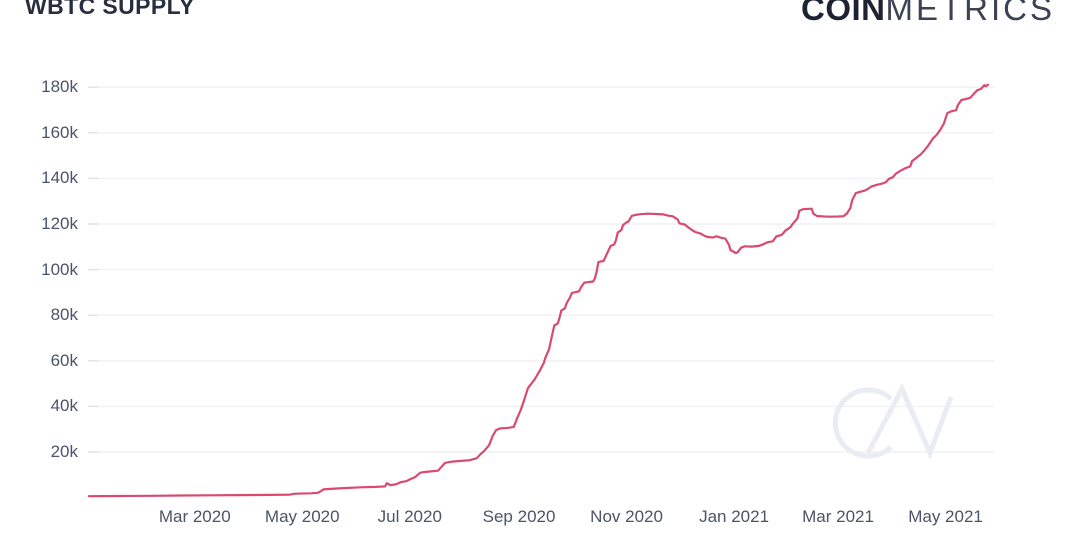  I want to click on page-title: WBTC SUPPLY, so click(110, 9).